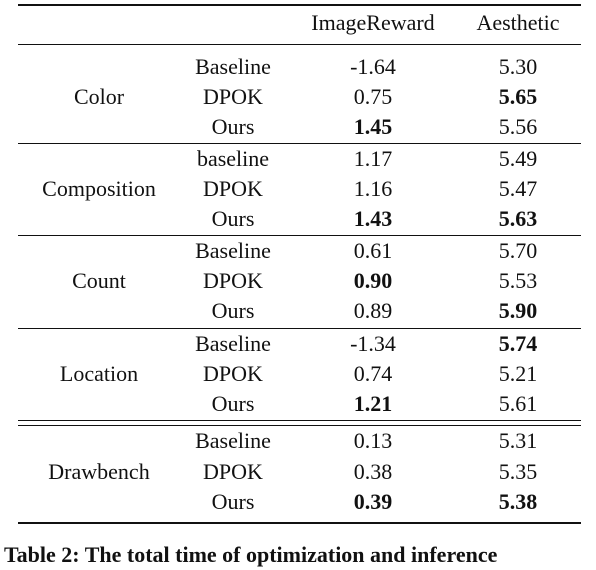 This screenshot has width=596, height=570. I want to click on category-label: Drawbench, so click(99, 471).